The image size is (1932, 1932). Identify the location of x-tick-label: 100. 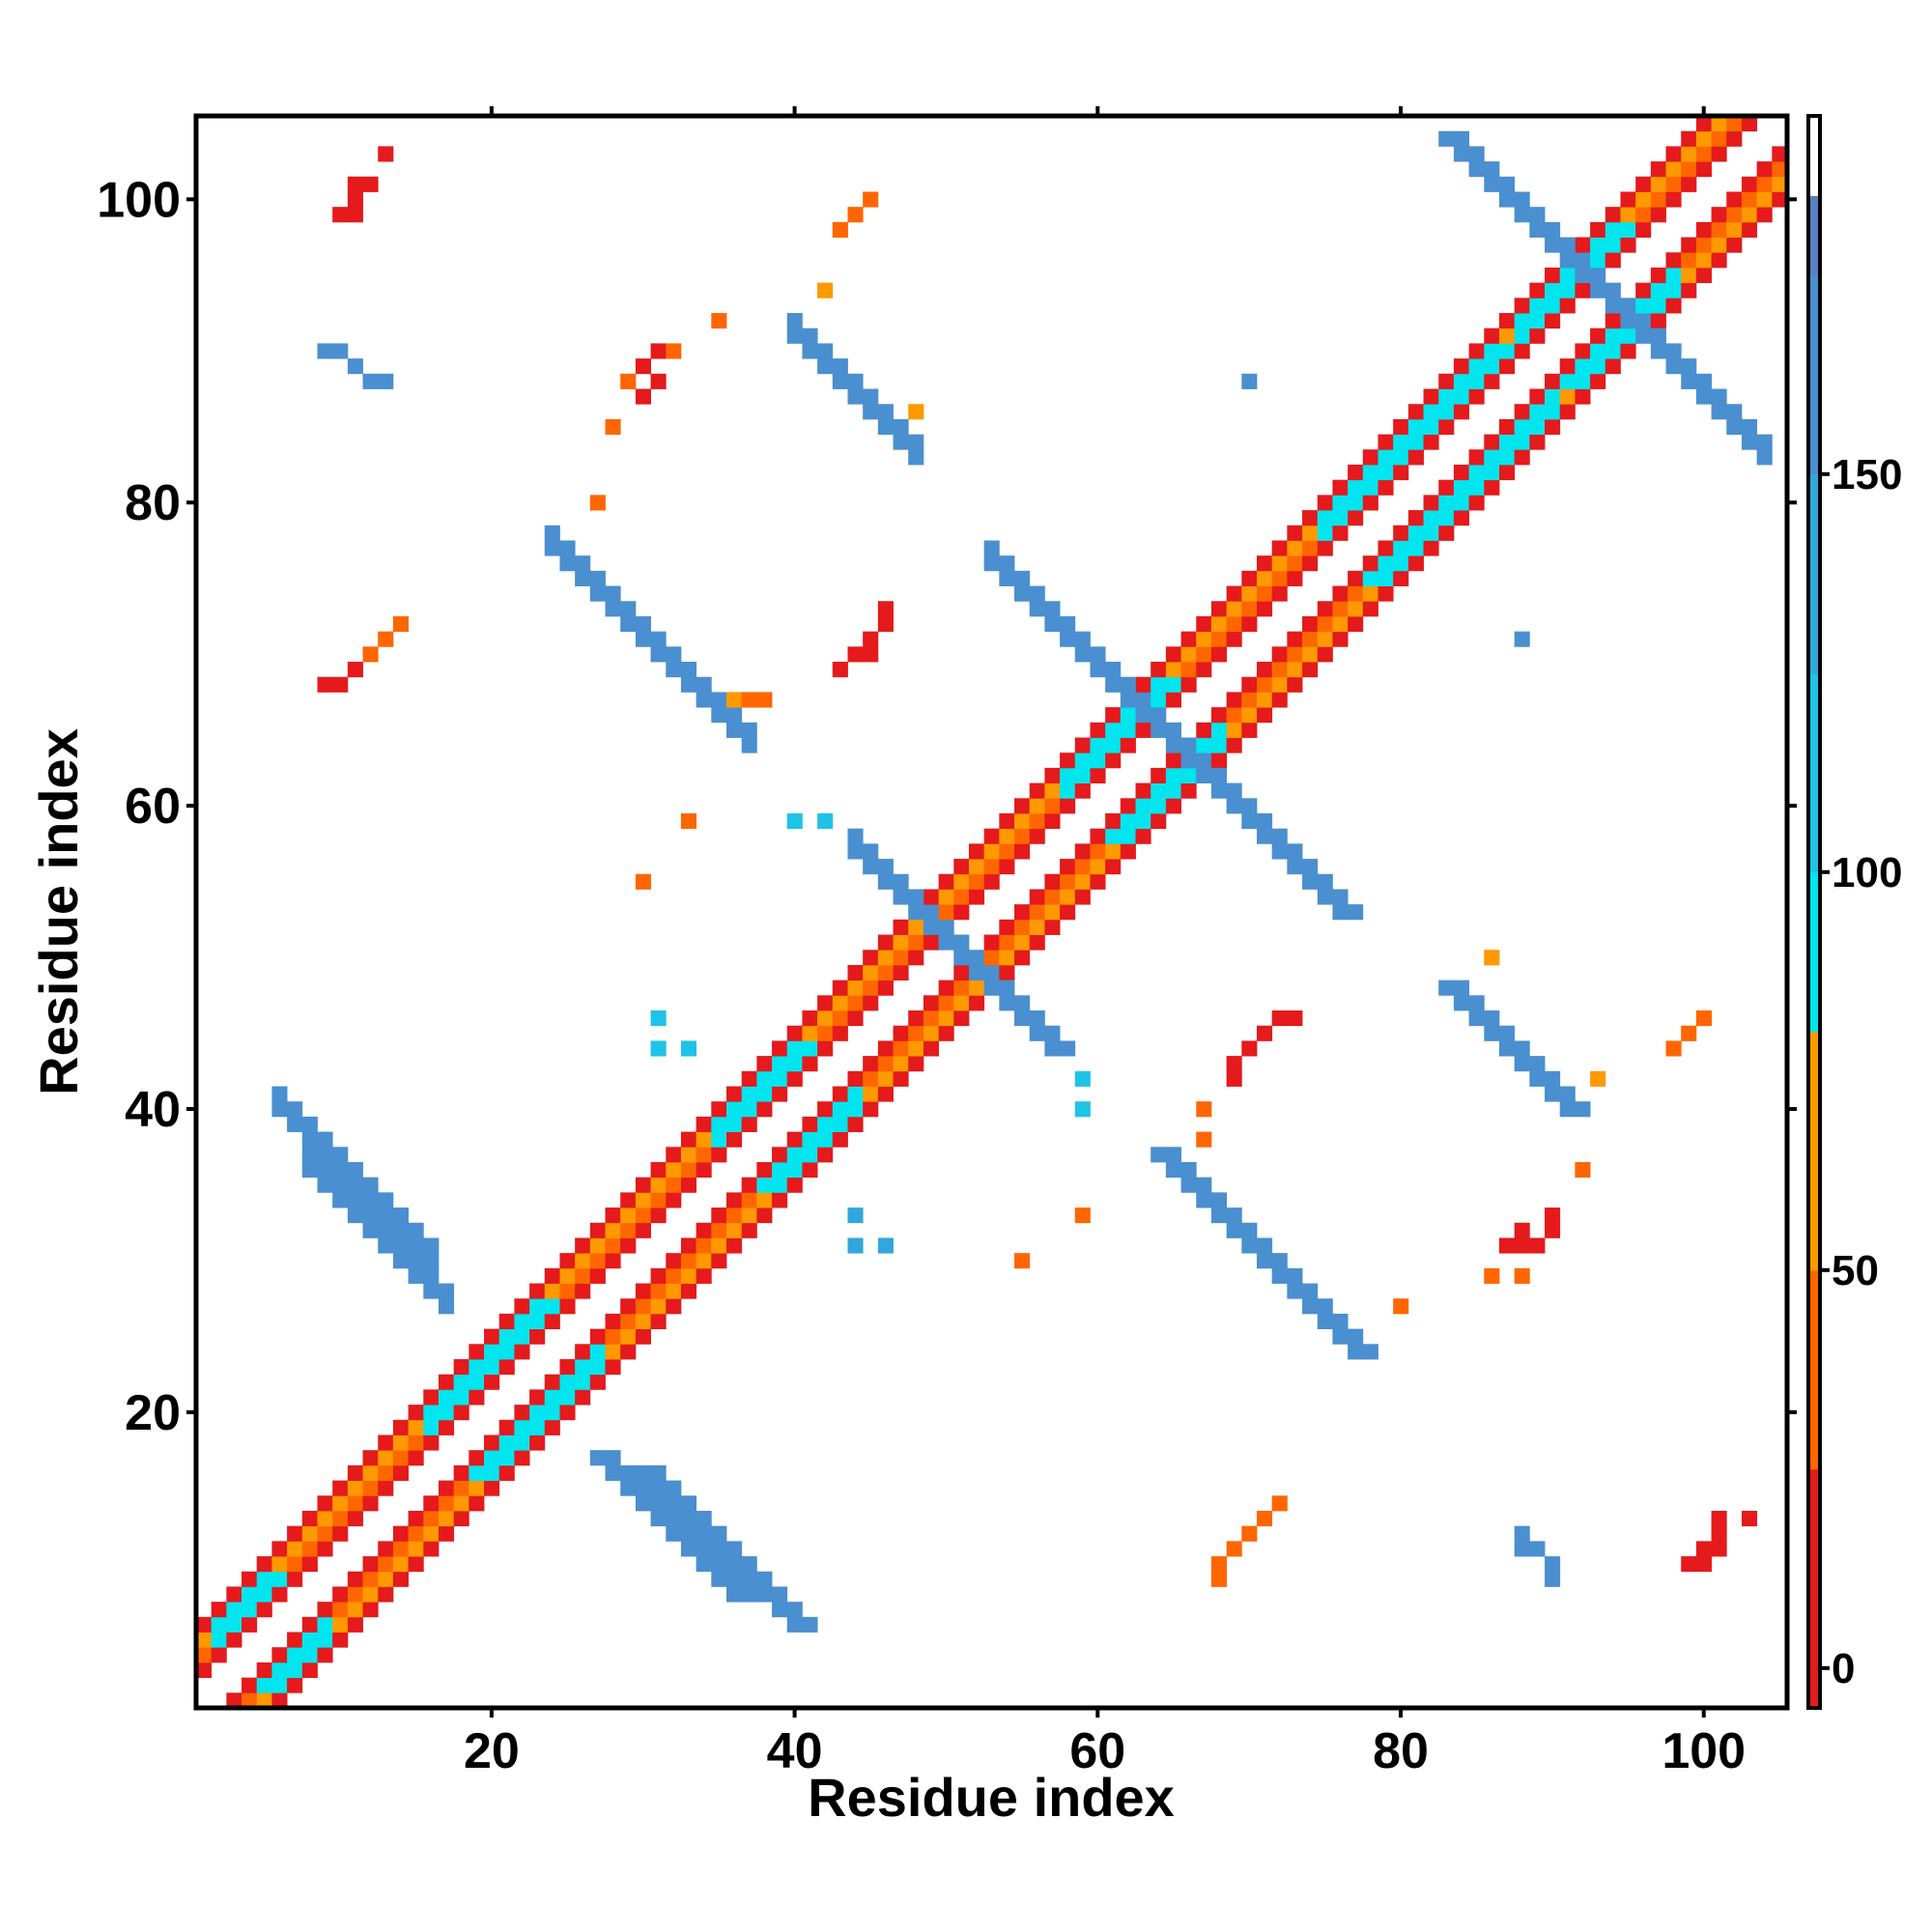
(1704, 1751).